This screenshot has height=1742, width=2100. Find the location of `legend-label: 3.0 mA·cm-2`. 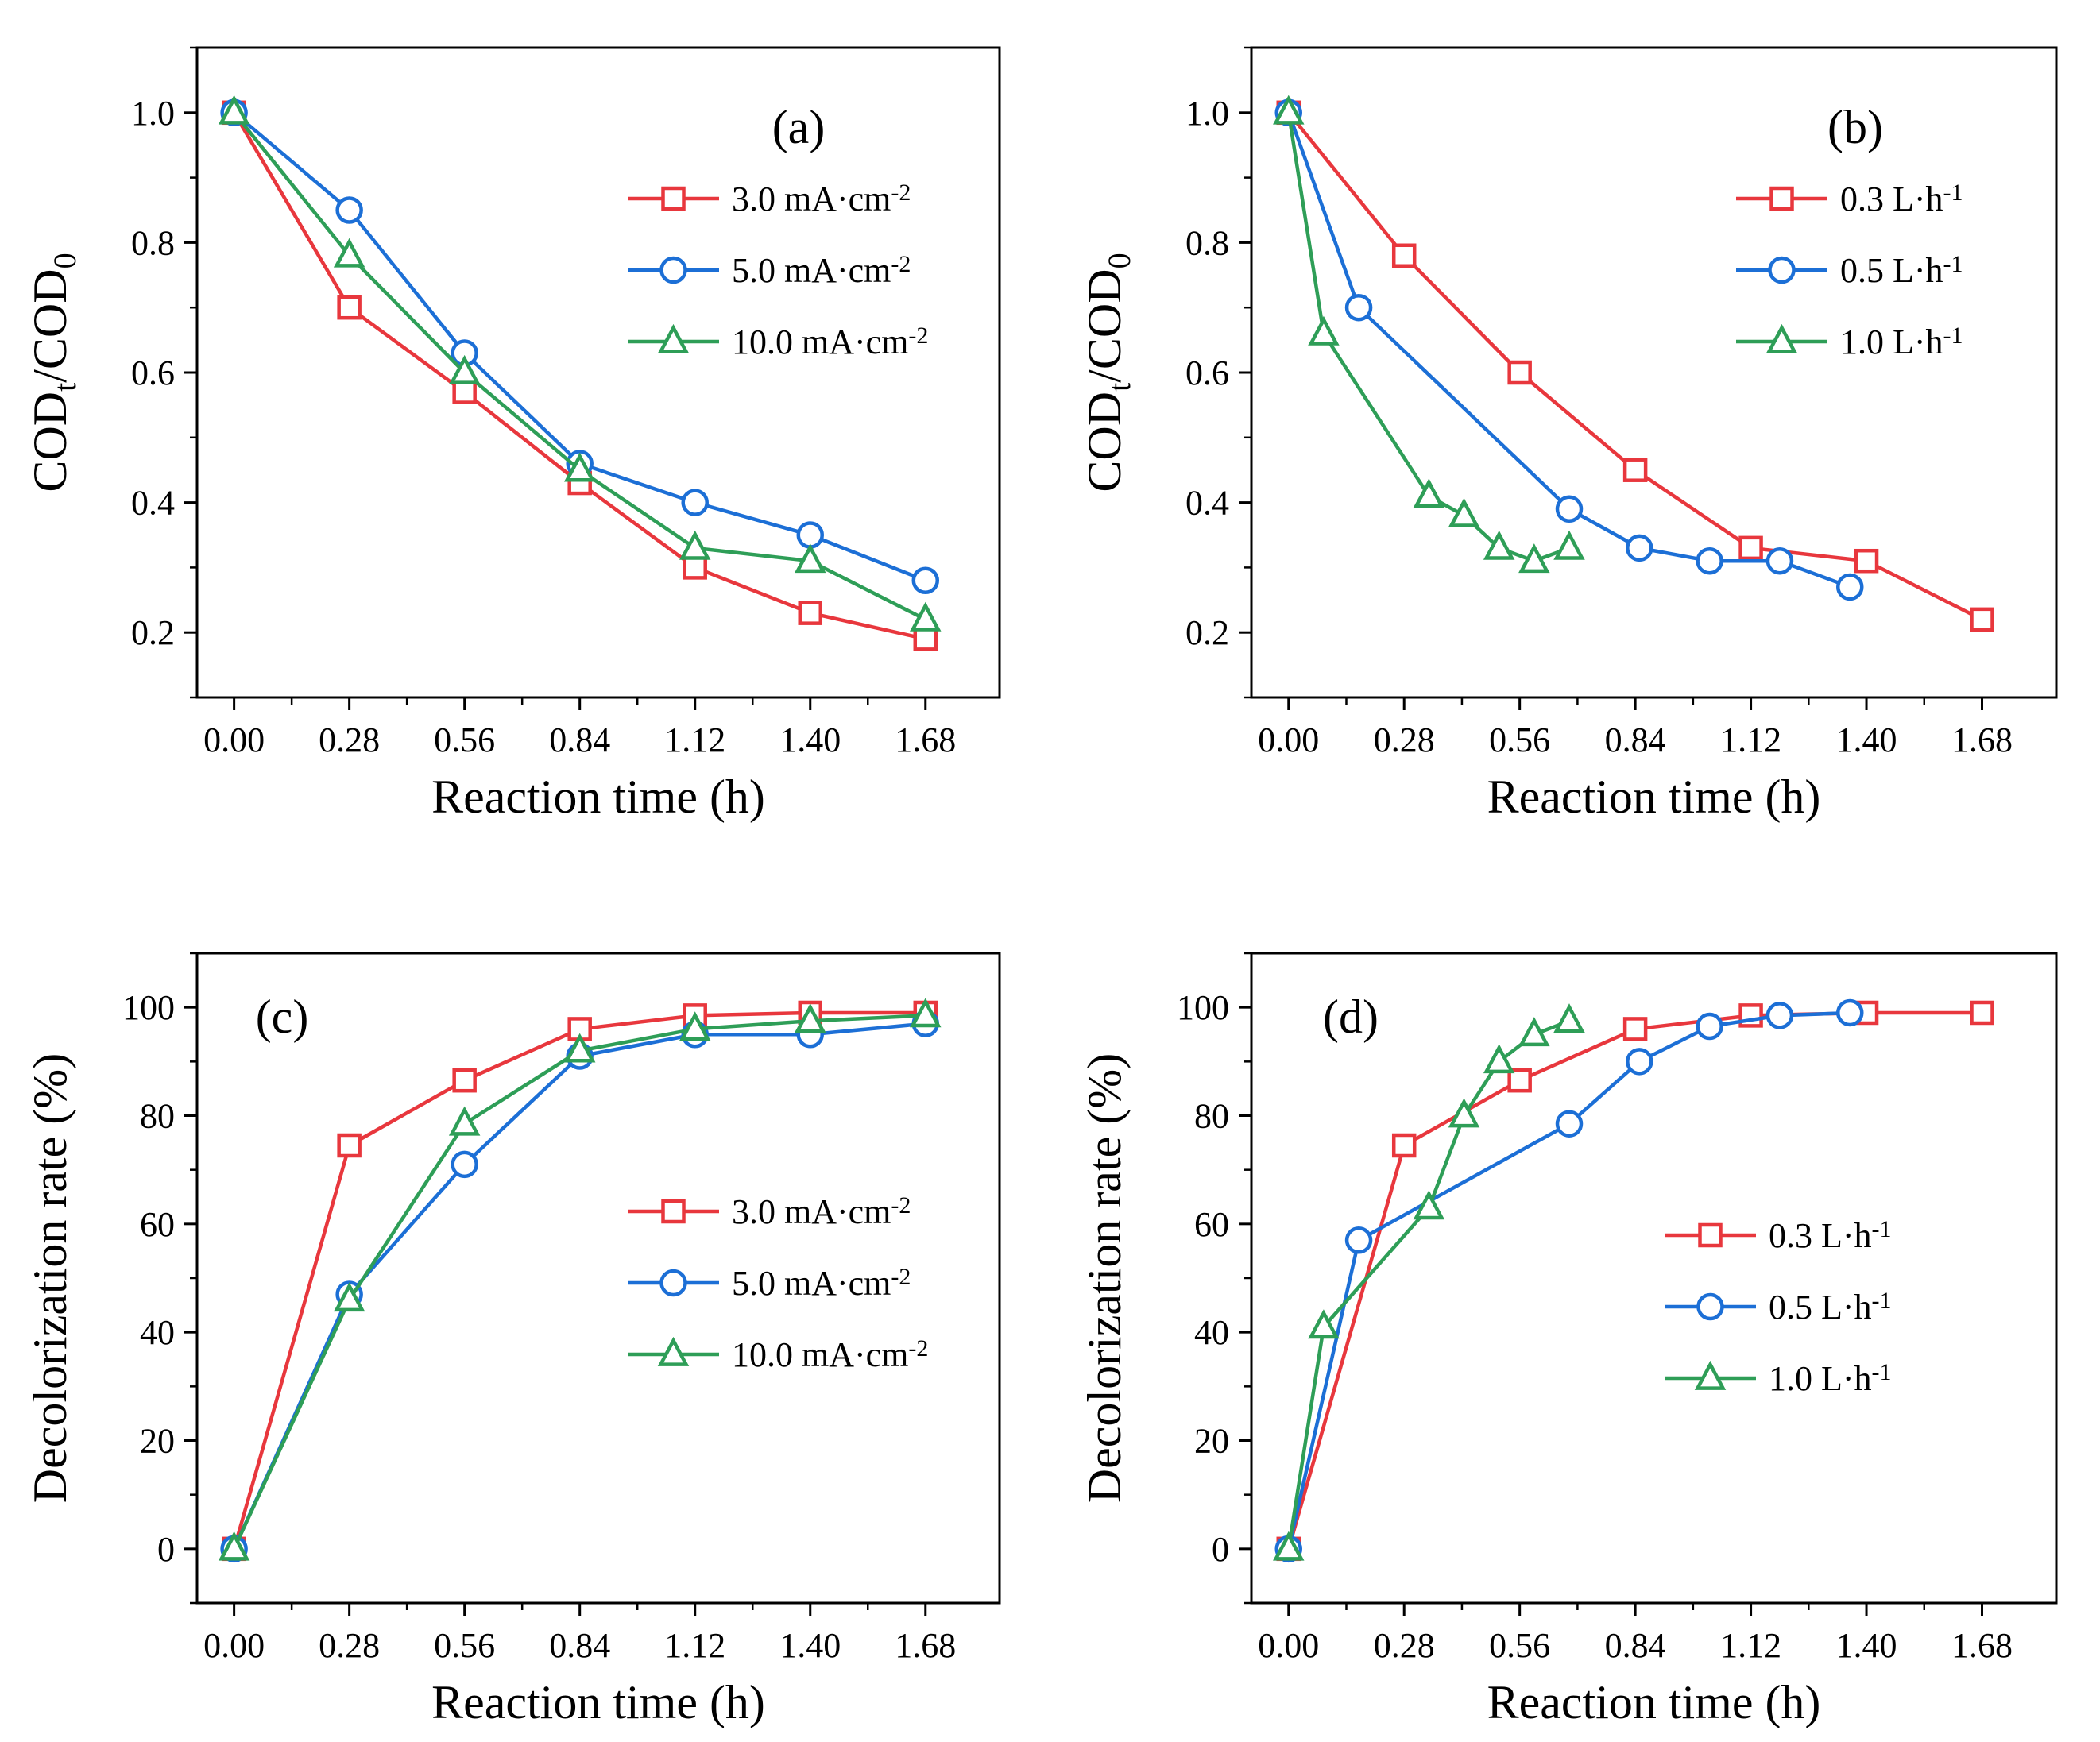

legend-label: 3.0 mA·cm-2 is located at coordinates (822, 1212).